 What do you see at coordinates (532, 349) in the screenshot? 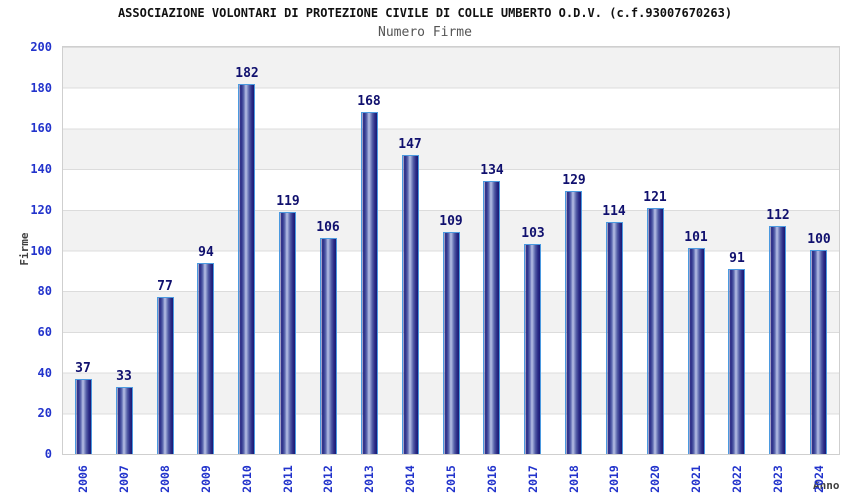
I see `bar-2017` at bounding box center [532, 349].